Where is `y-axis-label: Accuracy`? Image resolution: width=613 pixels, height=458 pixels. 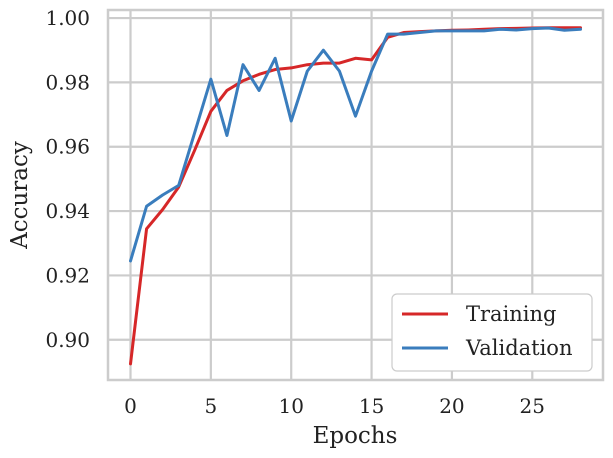 y-axis-label: Accuracy is located at coordinates (20, 195).